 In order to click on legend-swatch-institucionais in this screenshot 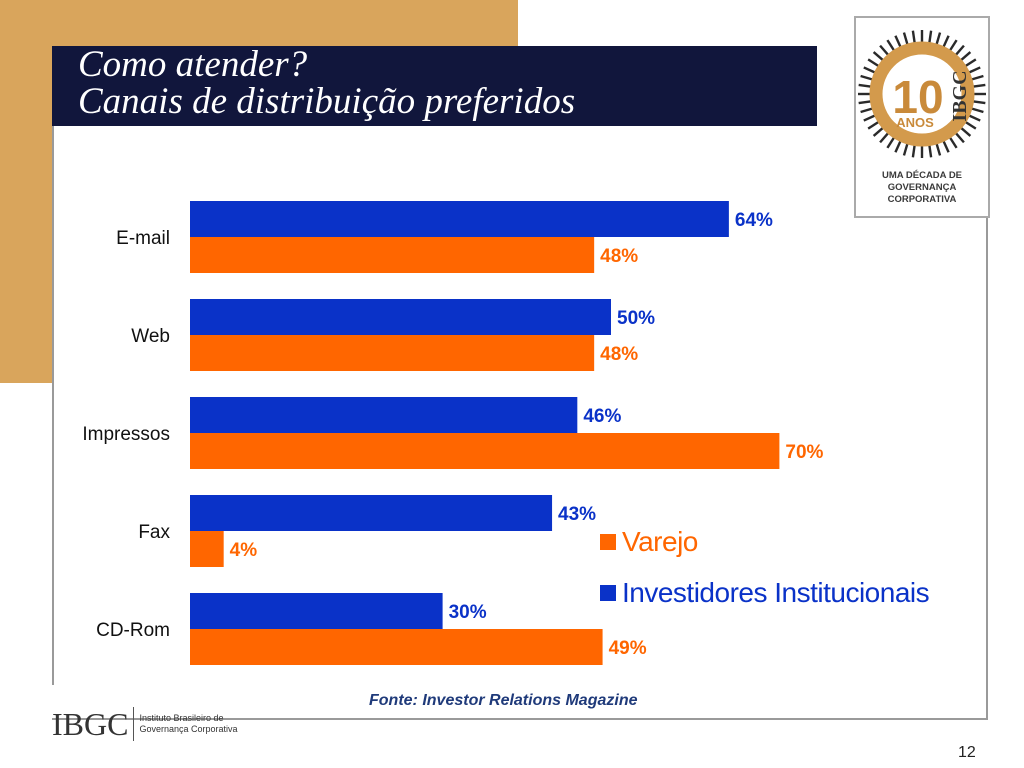, I will do `click(608, 593)`.